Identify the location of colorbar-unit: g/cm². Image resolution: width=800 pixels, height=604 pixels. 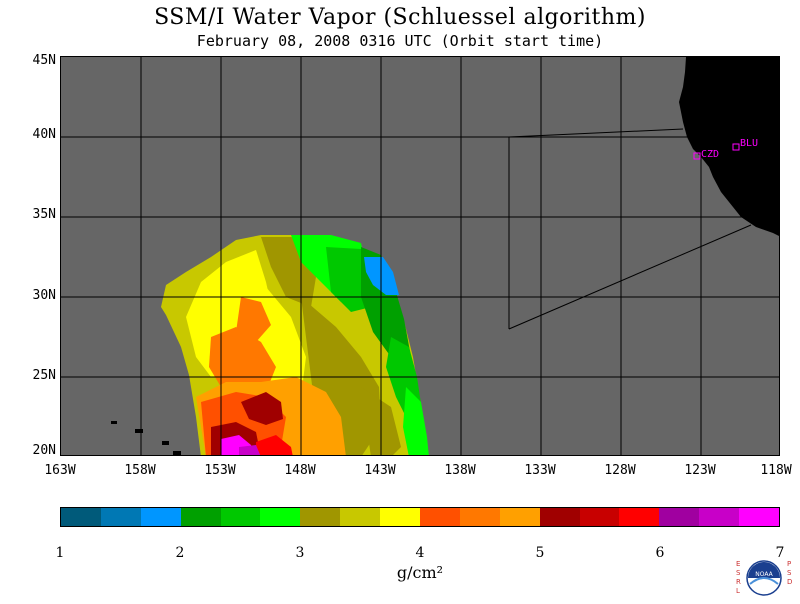
(420, 572).